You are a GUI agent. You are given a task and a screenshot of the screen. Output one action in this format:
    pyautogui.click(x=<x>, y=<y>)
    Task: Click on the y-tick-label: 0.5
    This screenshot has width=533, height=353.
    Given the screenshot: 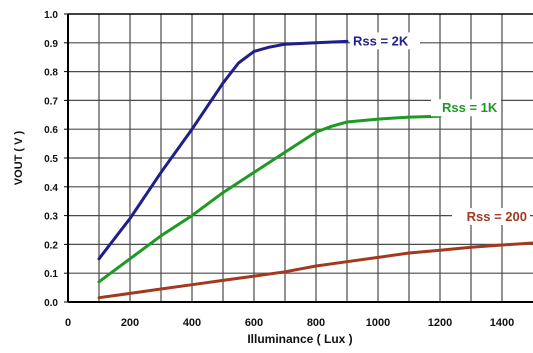 What is the action you would take?
    pyautogui.click(x=51, y=159)
    